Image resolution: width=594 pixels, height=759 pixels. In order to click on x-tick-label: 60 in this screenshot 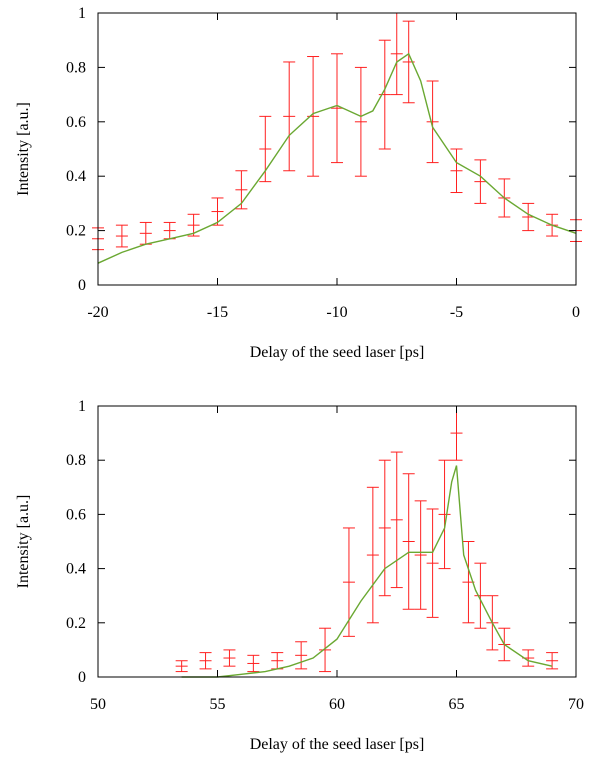, I will do `click(337, 704)`.